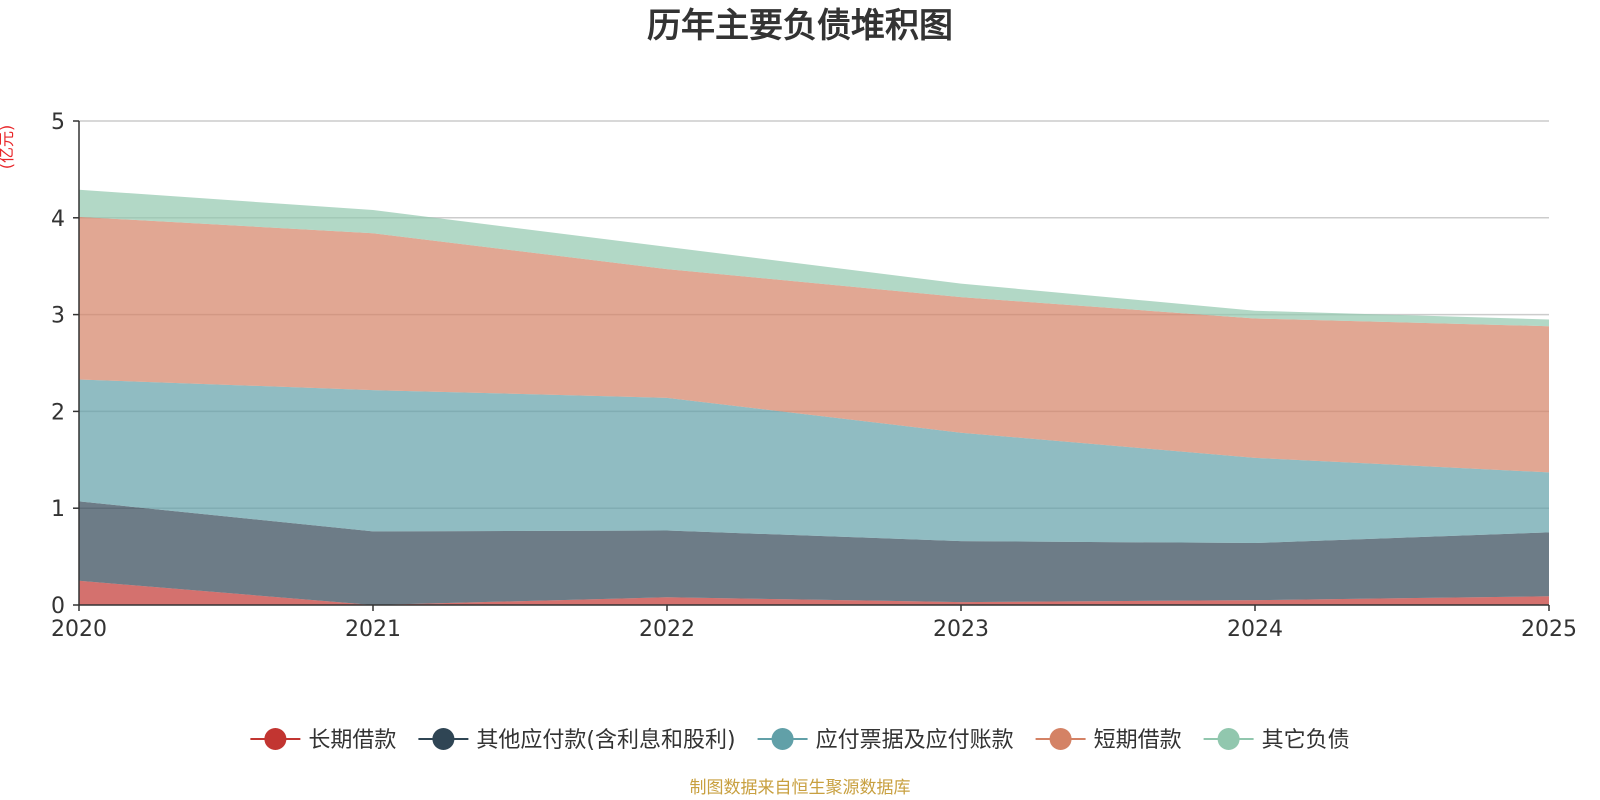 This screenshot has width=1600, height=800. Describe the element at coordinates (915, 740) in the screenshot. I see `legend-label-2: 应付票据及应付账款` at that location.